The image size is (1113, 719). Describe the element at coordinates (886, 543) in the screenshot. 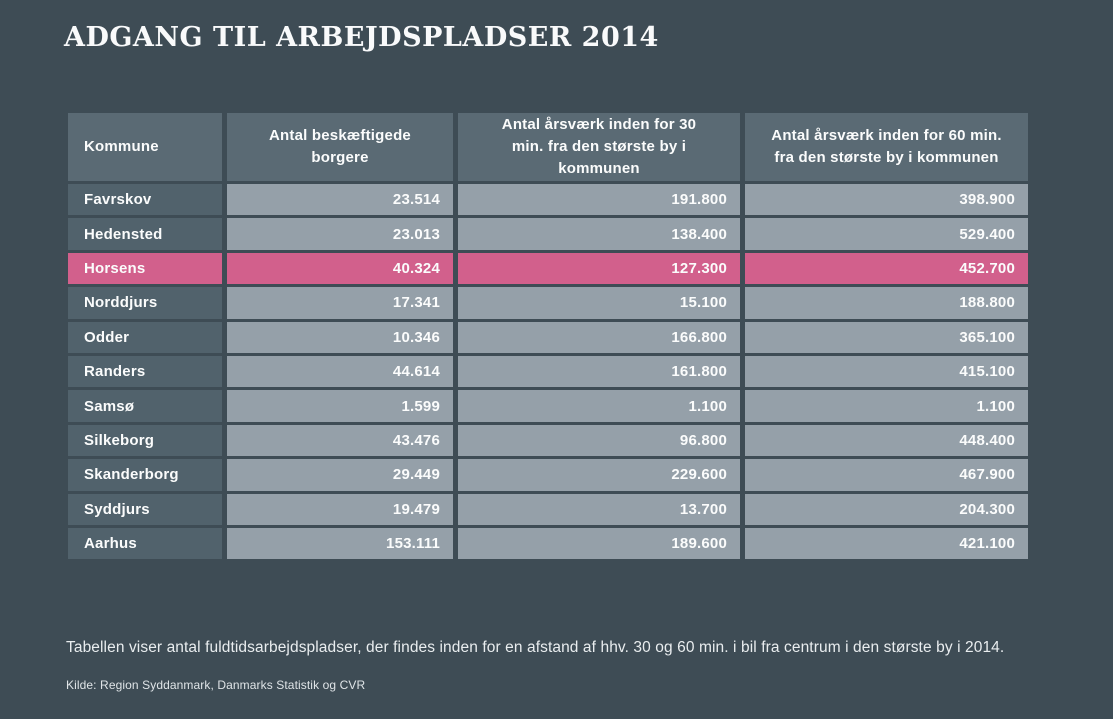

I see `table-row-value: 421.100` at that location.